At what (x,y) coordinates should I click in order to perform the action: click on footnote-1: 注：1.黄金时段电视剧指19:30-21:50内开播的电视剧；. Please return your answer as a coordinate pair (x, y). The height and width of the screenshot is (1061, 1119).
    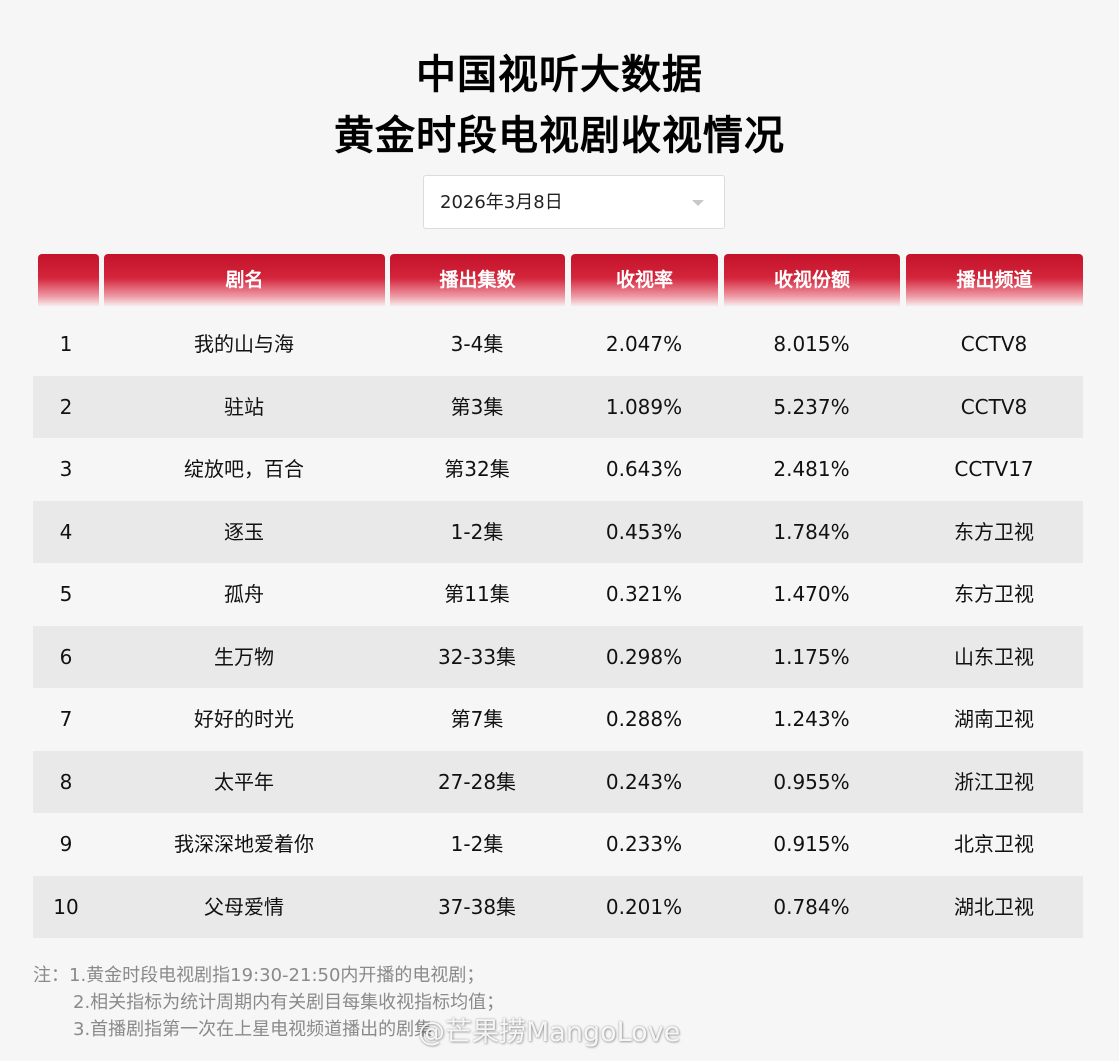
    Looking at the image, I should click on (259, 975).